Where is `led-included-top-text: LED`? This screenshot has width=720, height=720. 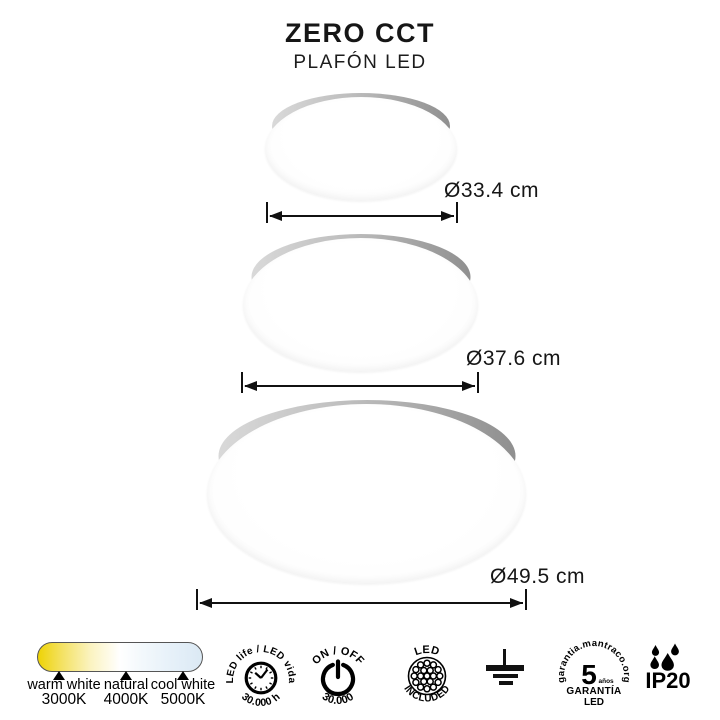
led-included-top-text: LED is located at coordinates (427, 651).